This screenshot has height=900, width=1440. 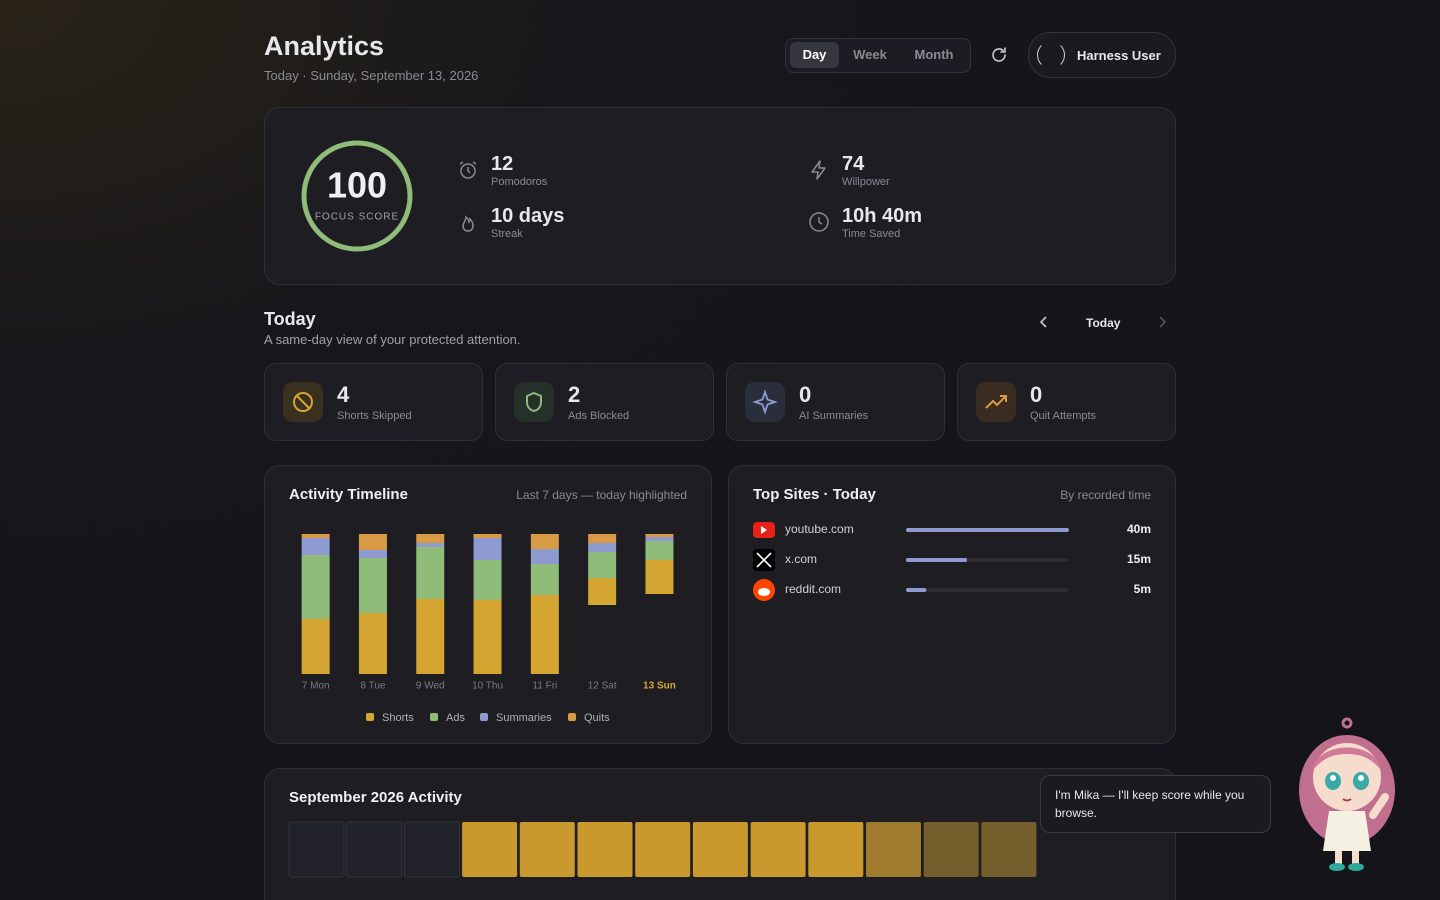 I want to click on bolt-icon, so click(x=818, y=170).